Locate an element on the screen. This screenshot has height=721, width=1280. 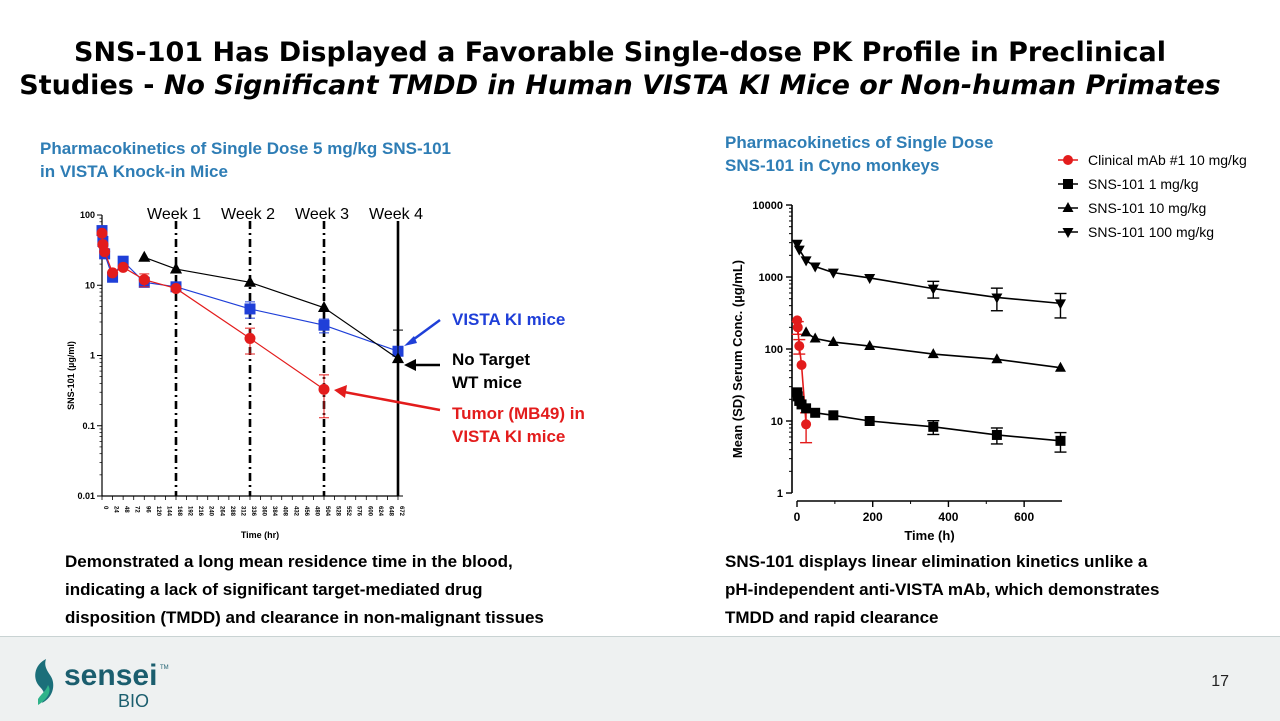
x-tick-label: 360 is located at coordinates (264, 511).